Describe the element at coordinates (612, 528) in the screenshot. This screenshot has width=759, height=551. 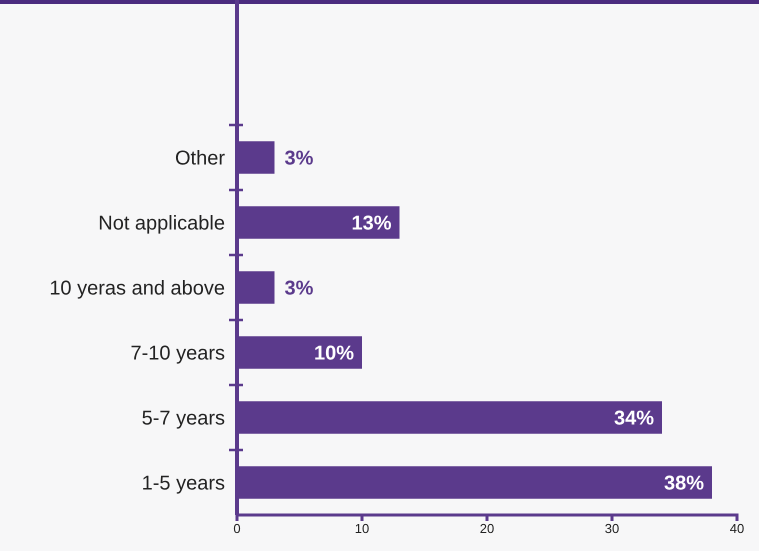
I see `x-tick-label: 30` at that location.